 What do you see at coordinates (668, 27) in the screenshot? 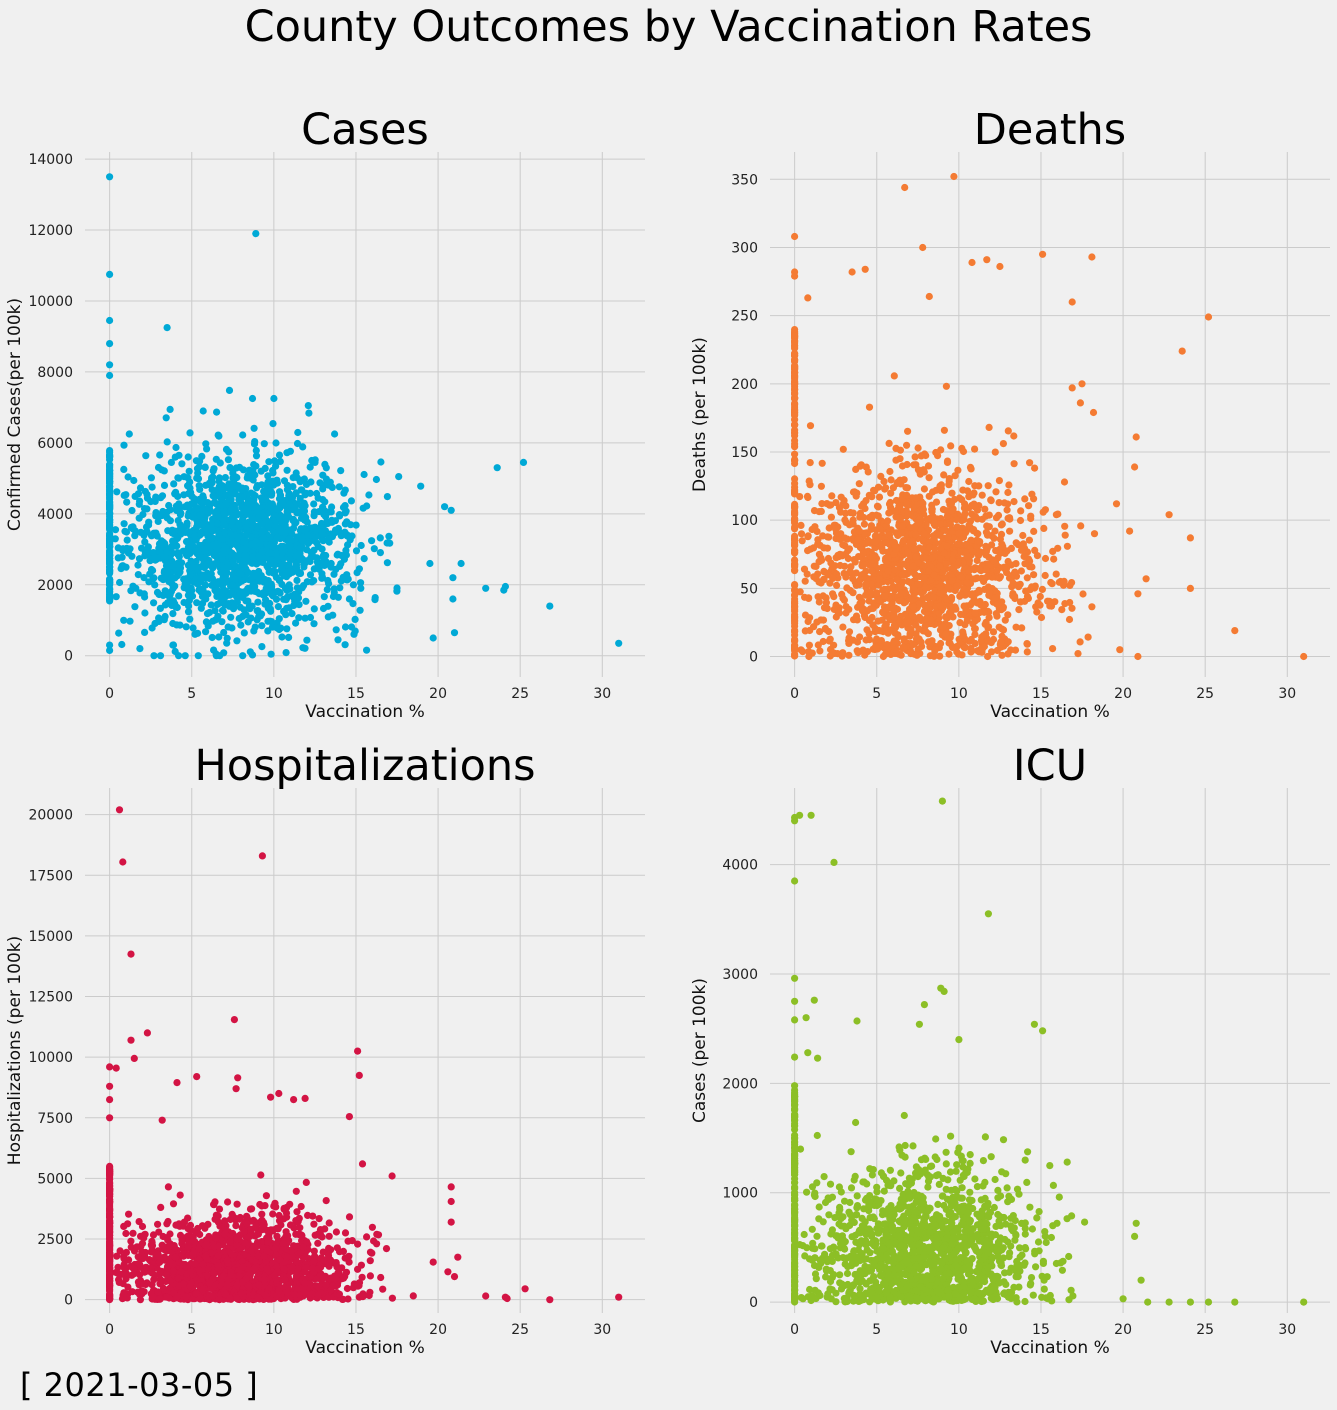
I see `figure-title: County Outcomes by Vaccination Rates` at bounding box center [668, 27].